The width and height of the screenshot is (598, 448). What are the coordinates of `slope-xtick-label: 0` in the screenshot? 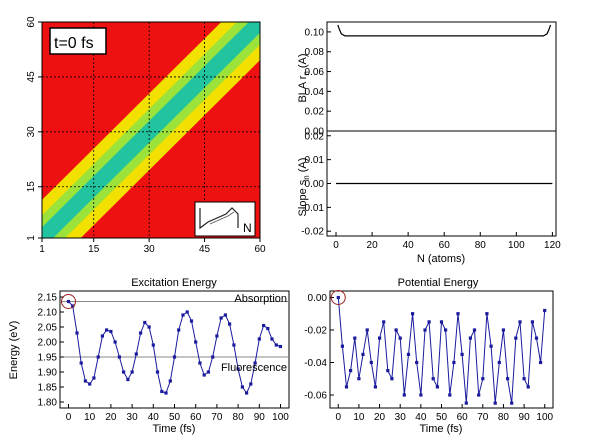 It's located at (336, 245).